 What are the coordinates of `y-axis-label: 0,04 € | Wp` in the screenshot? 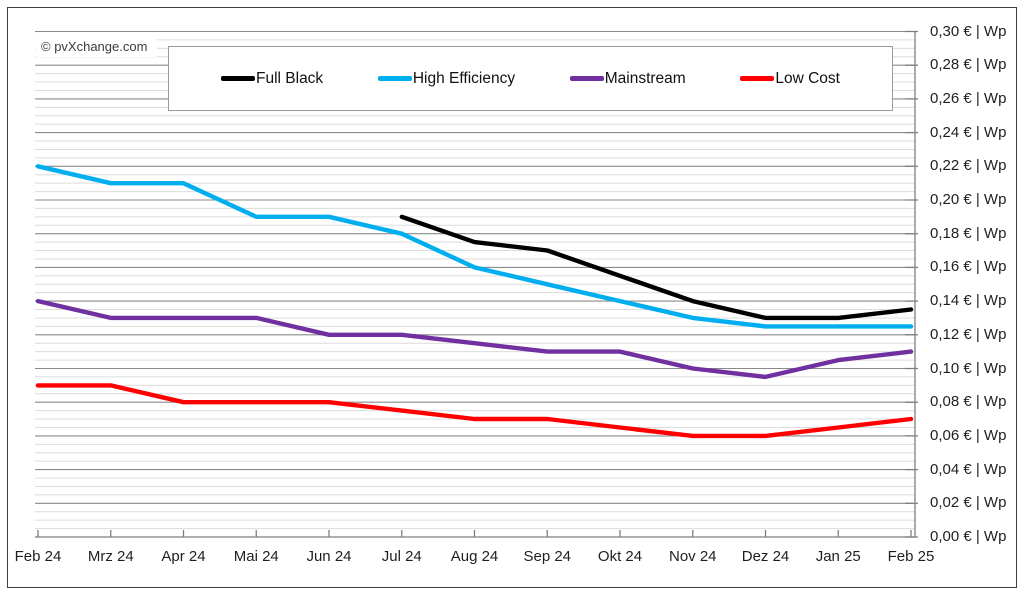 It's located at (968, 469).